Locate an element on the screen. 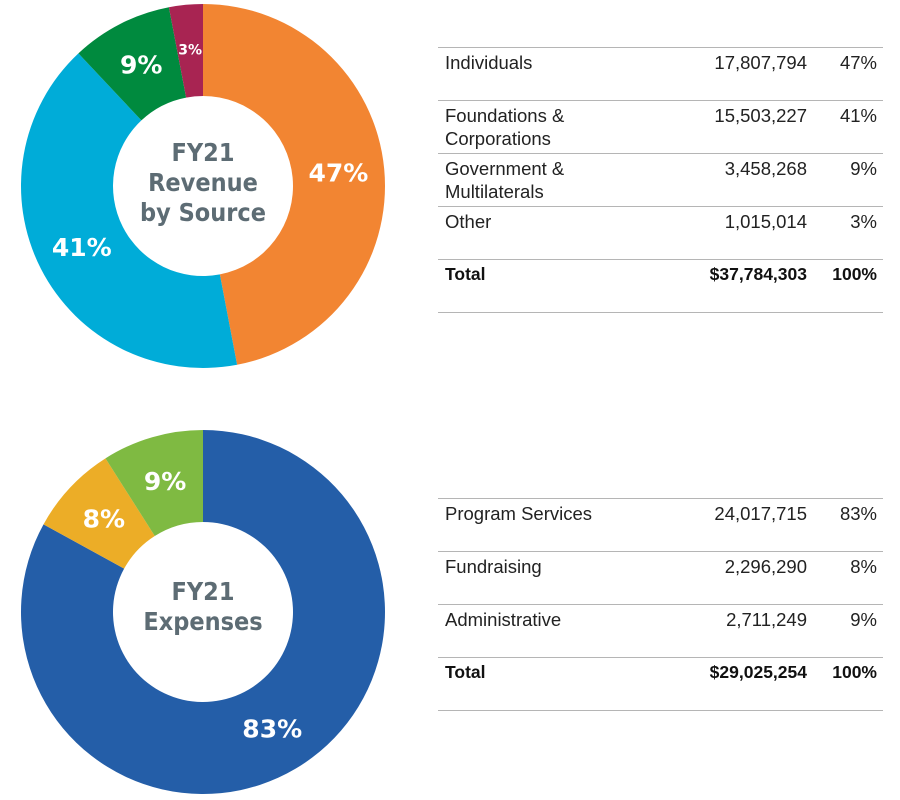 Image resolution: width=900 pixels, height=800 pixels. table-row: Other 1,015,014 3% is located at coordinates (660, 232).